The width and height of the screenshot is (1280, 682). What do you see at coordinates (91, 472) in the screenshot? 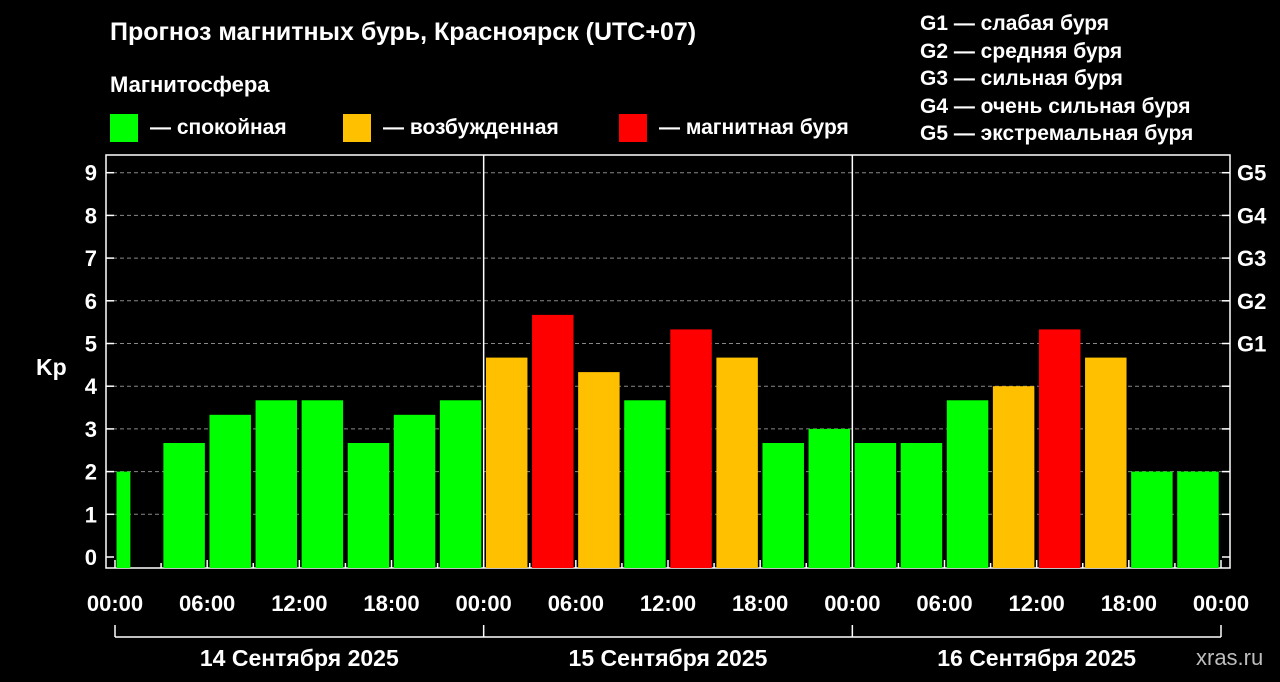
I see `y-tick-label: 2` at bounding box center [91, 472].